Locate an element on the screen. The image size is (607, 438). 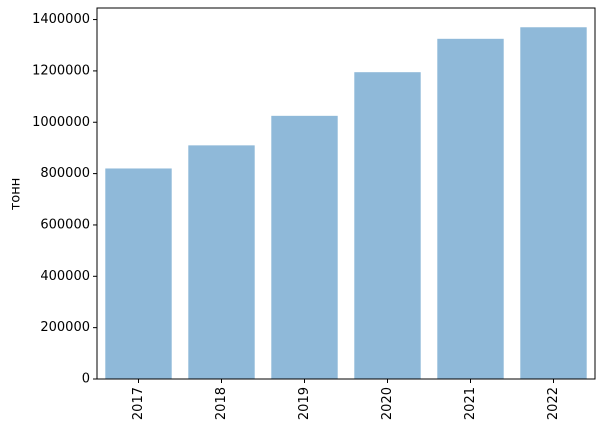
x-tick-label: 2020 is located at coordinates (387, 403).